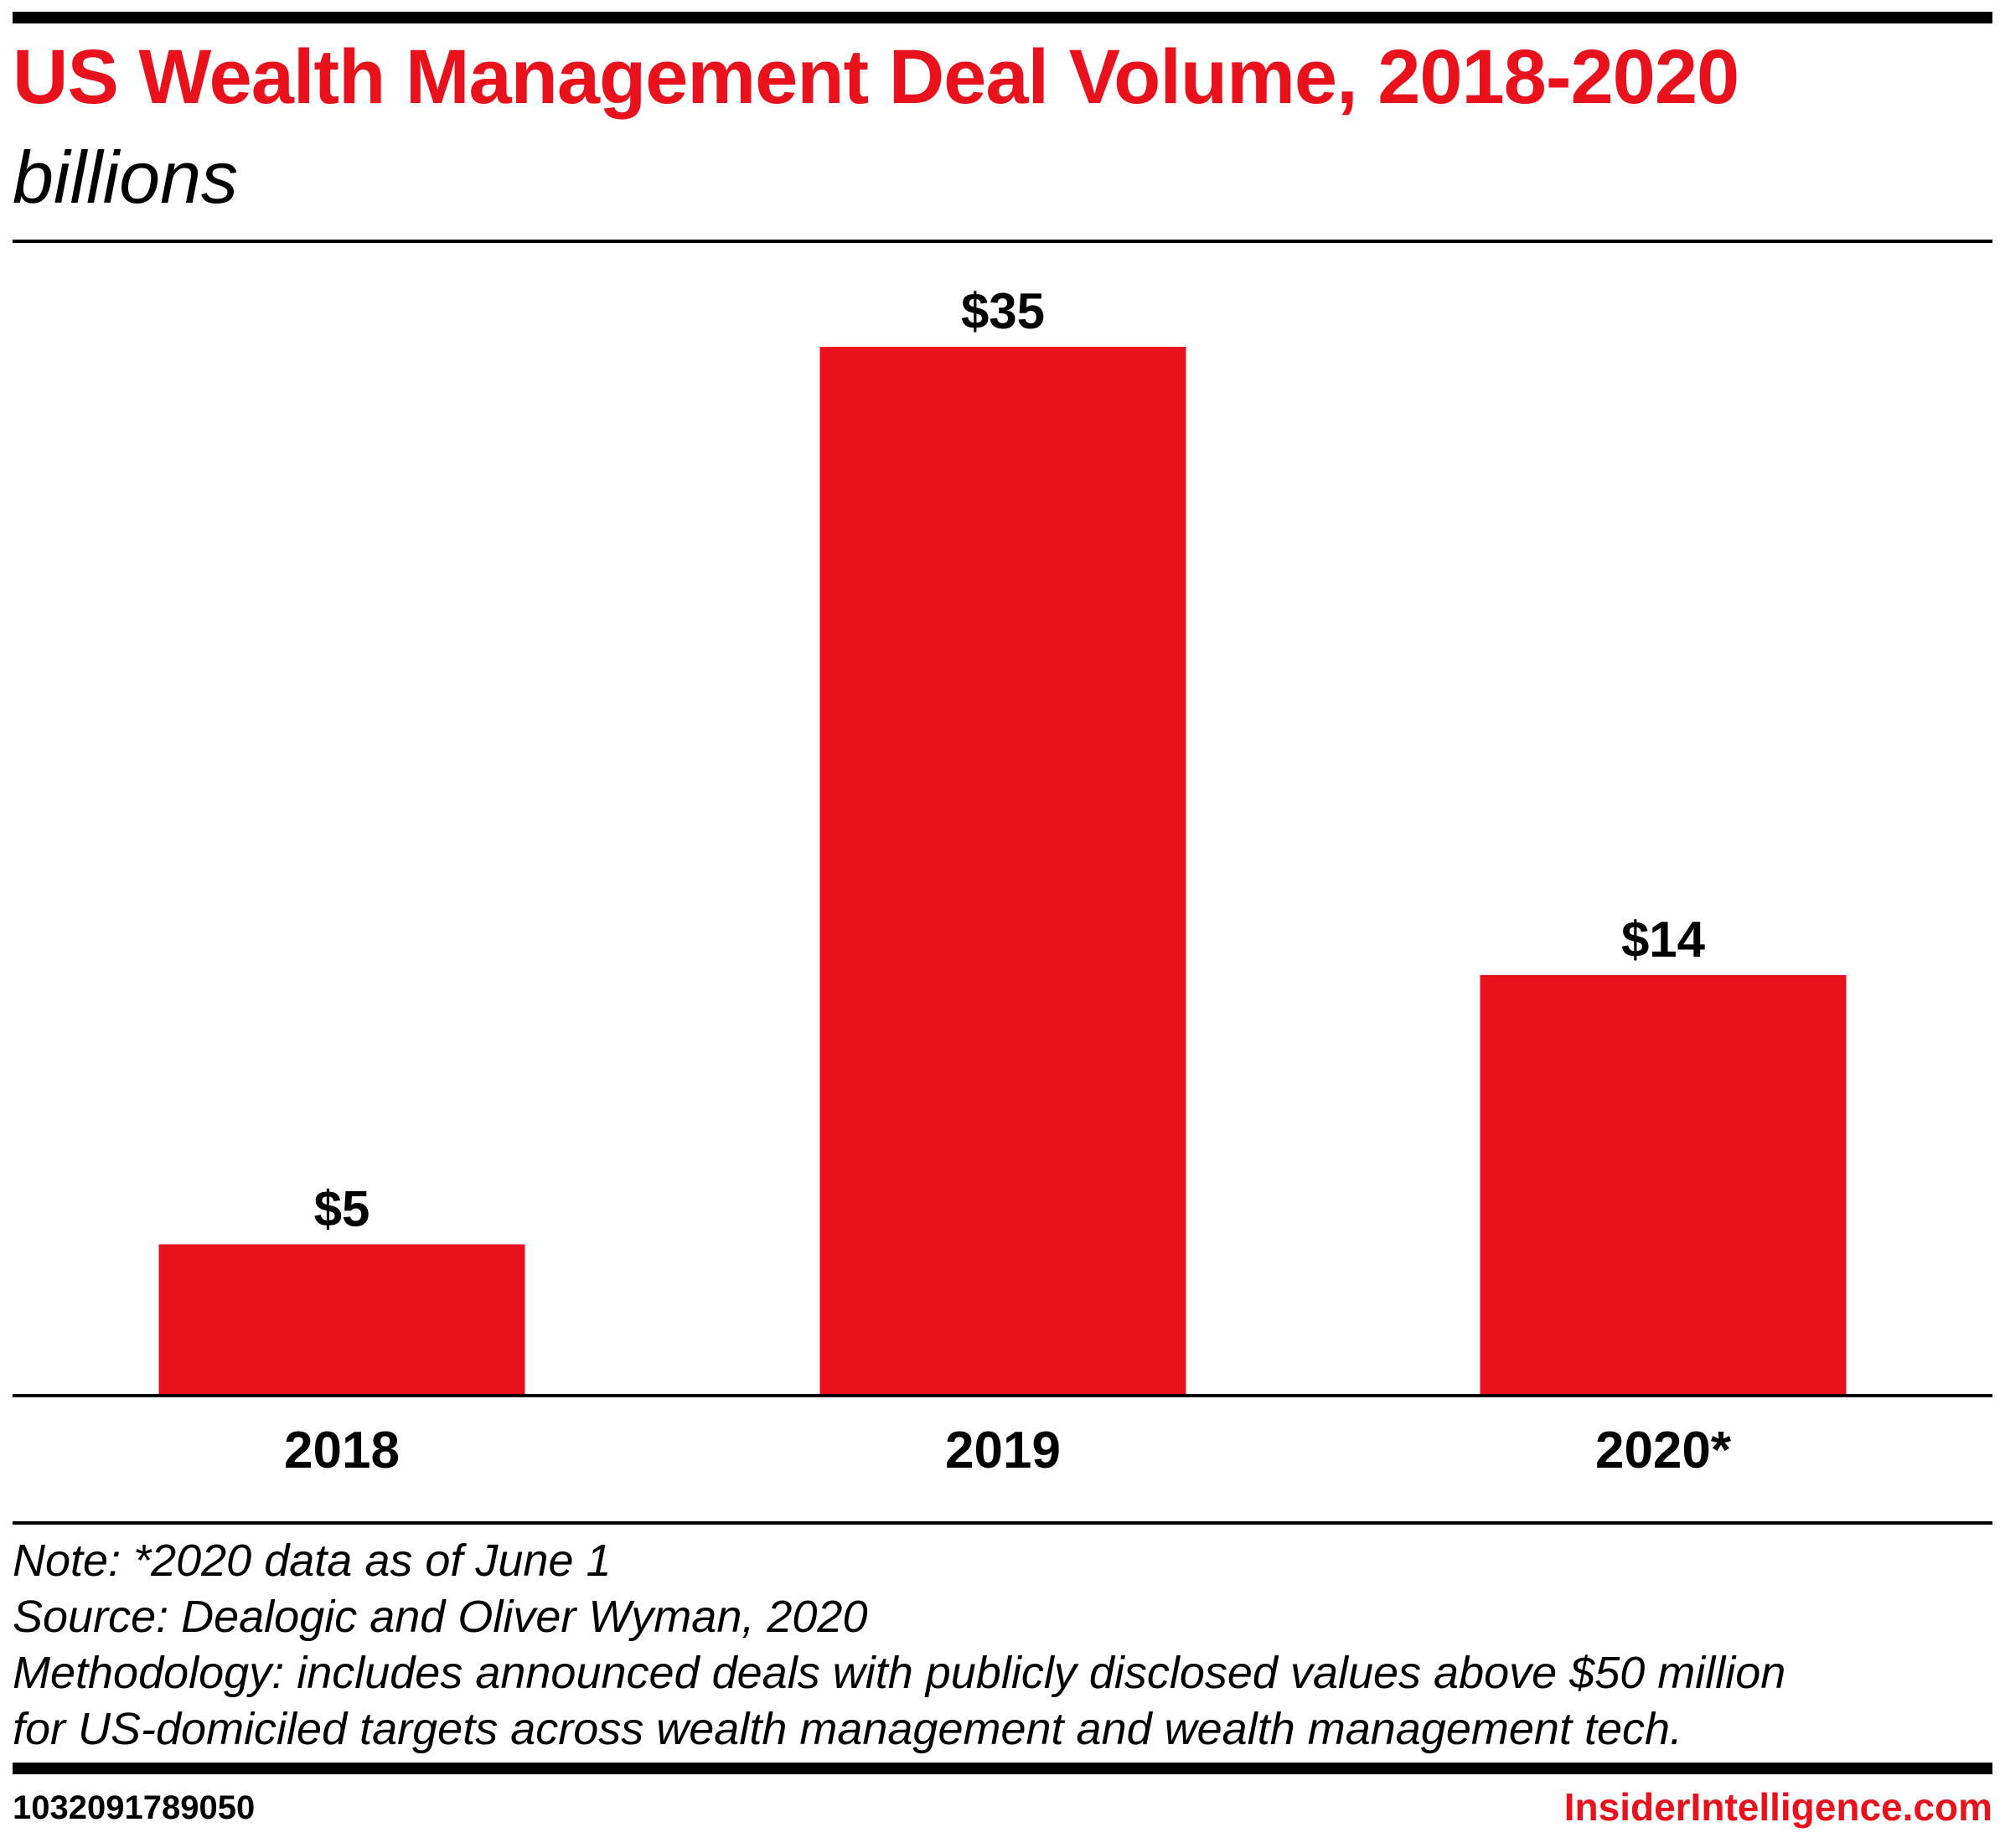 Image resolution: width=2005 pixels, height=1848 pixels. I want to click on chart-id: 1032091789050, so click(134, 1807).